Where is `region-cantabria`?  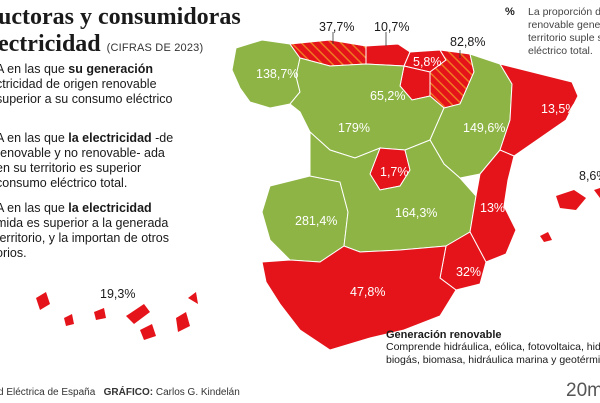
region-cantabria is located at coordinates (388, 55).